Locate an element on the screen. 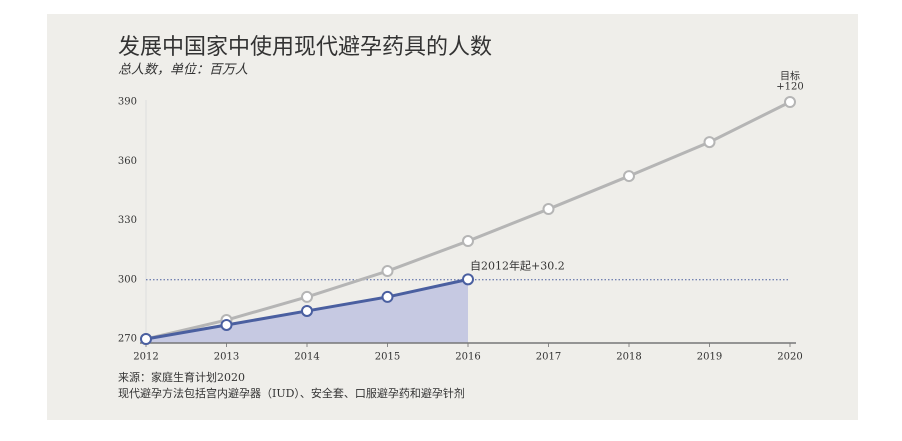  y-tick-label: 330 is located at coordinates (127, 220).